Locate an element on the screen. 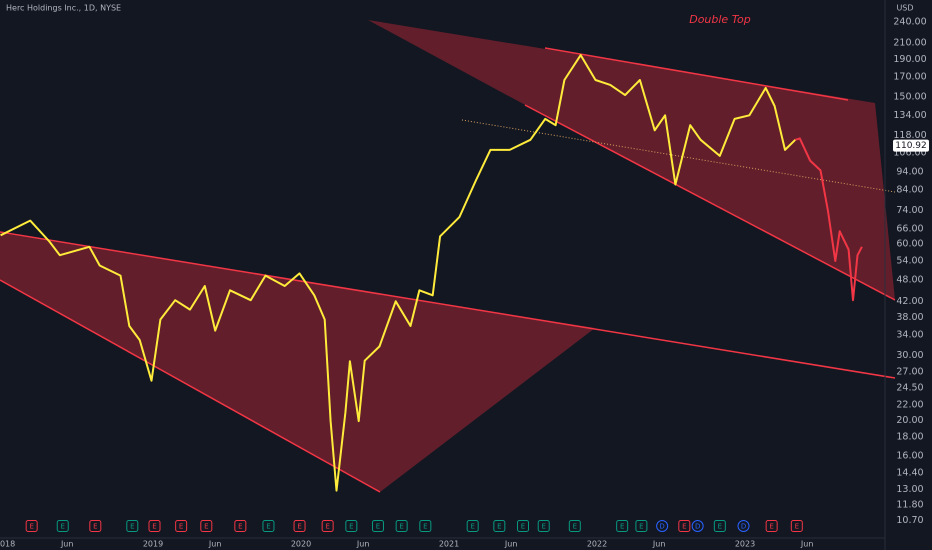  y-tick-label: 16.00 is located at coordinates (909, 456).